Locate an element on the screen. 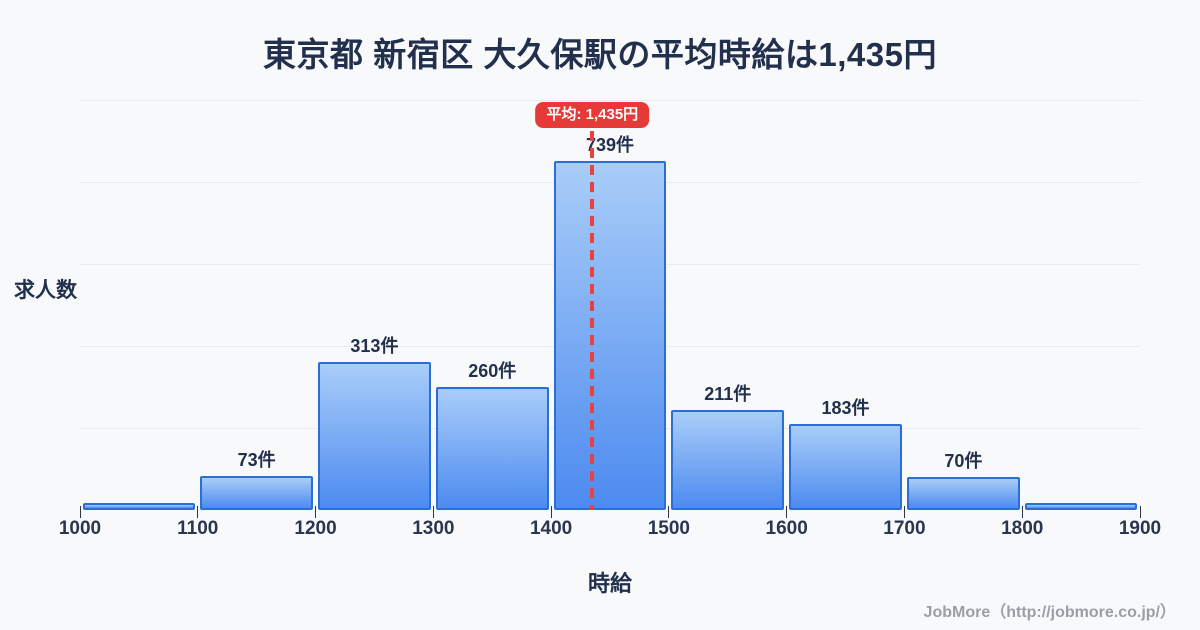  average-line is located at coordinates (592, 320).